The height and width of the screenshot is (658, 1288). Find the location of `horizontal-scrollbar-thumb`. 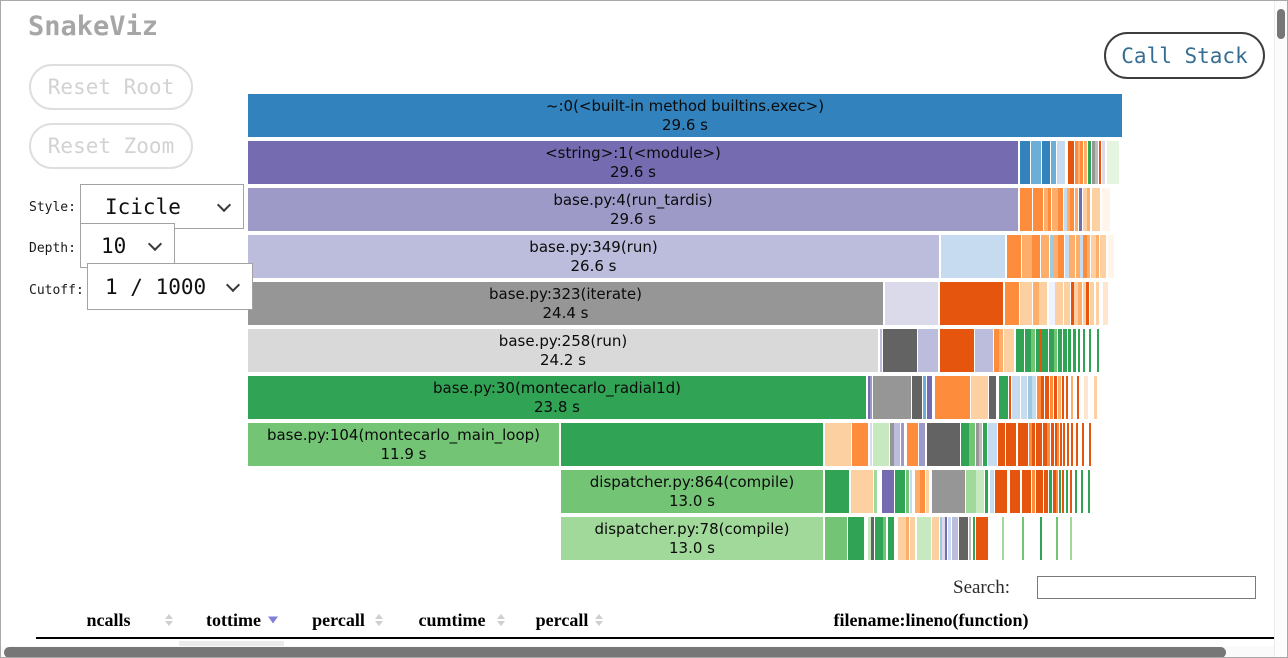

horizontal-scrollbar-thumb is located at coordinates (615, 652).